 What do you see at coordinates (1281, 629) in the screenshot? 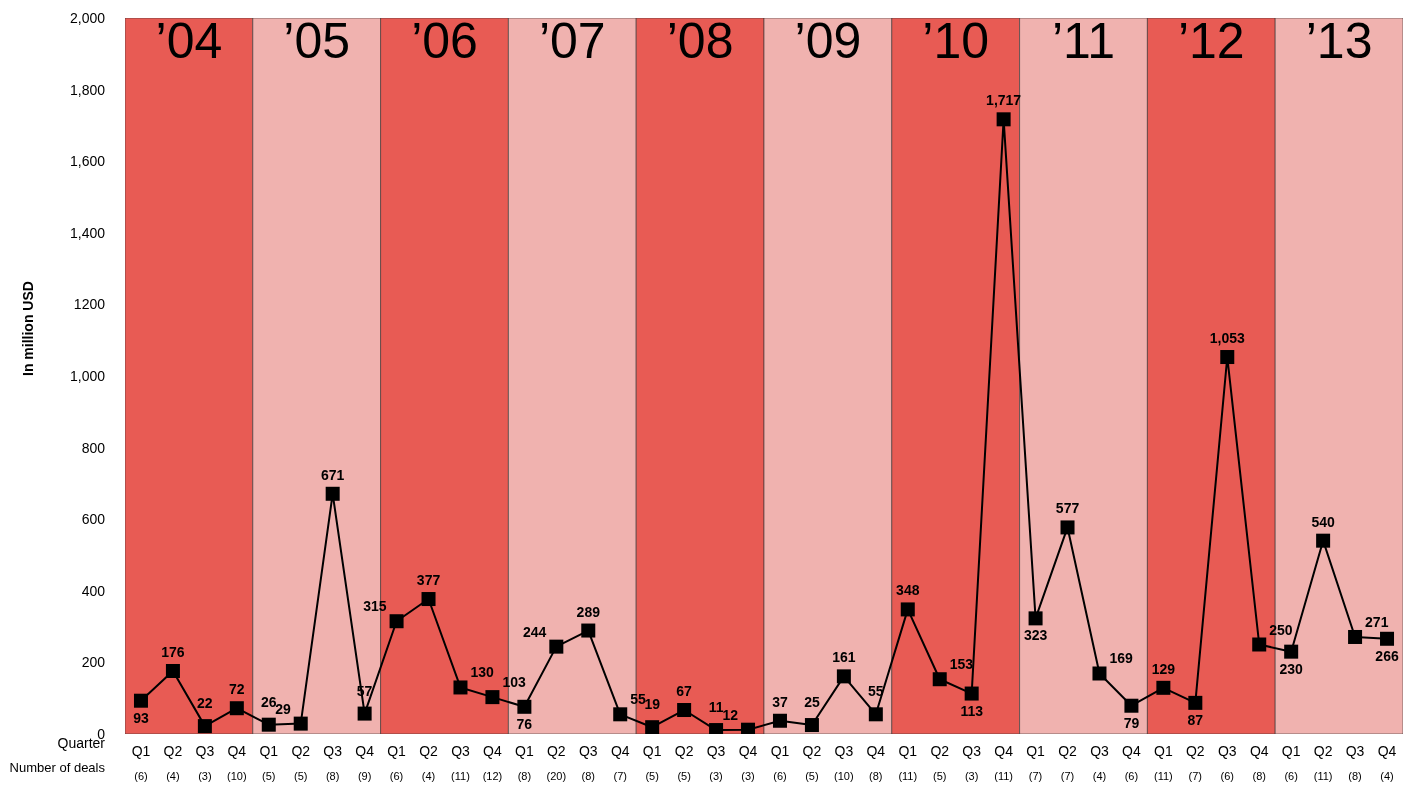
I see `data-label: 250` at bounding box center [1281, 629].